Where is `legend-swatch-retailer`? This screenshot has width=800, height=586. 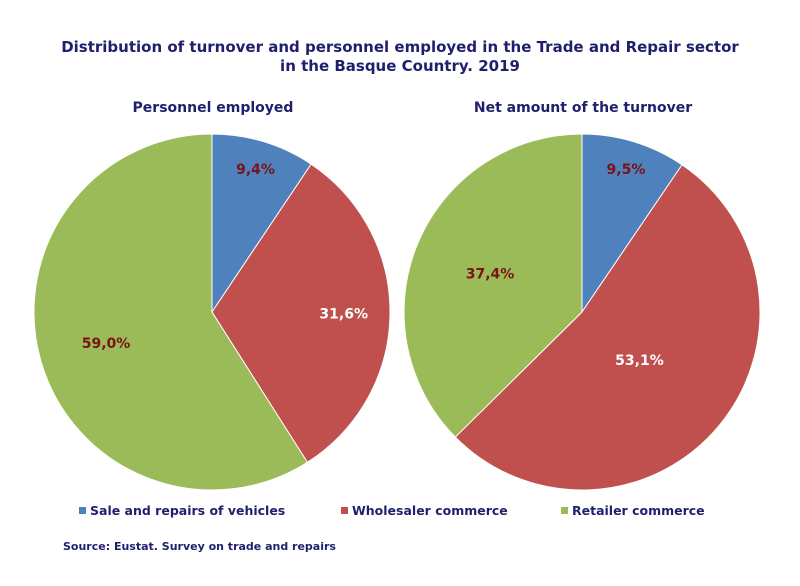 legend-swatch-retailer is located at coordinates (564, 510).